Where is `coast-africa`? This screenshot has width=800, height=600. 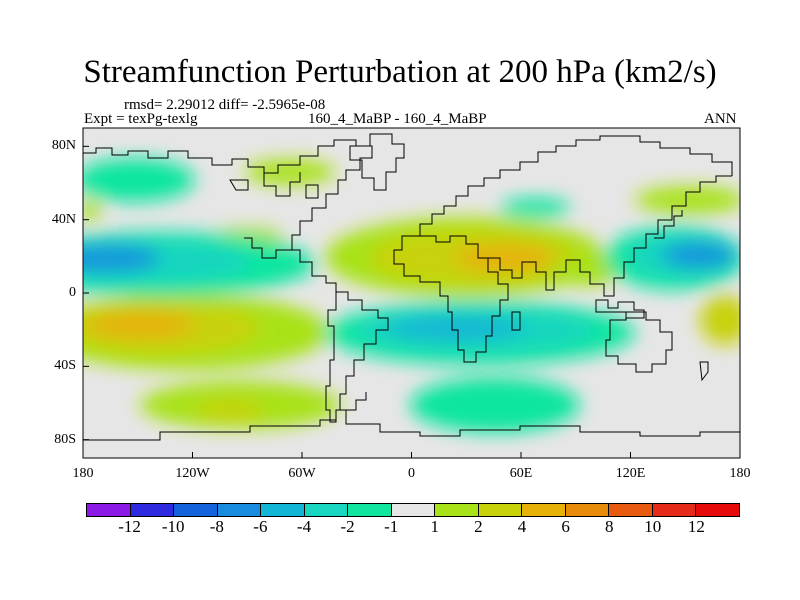
coast-africa is located at coordinates (451, 299).